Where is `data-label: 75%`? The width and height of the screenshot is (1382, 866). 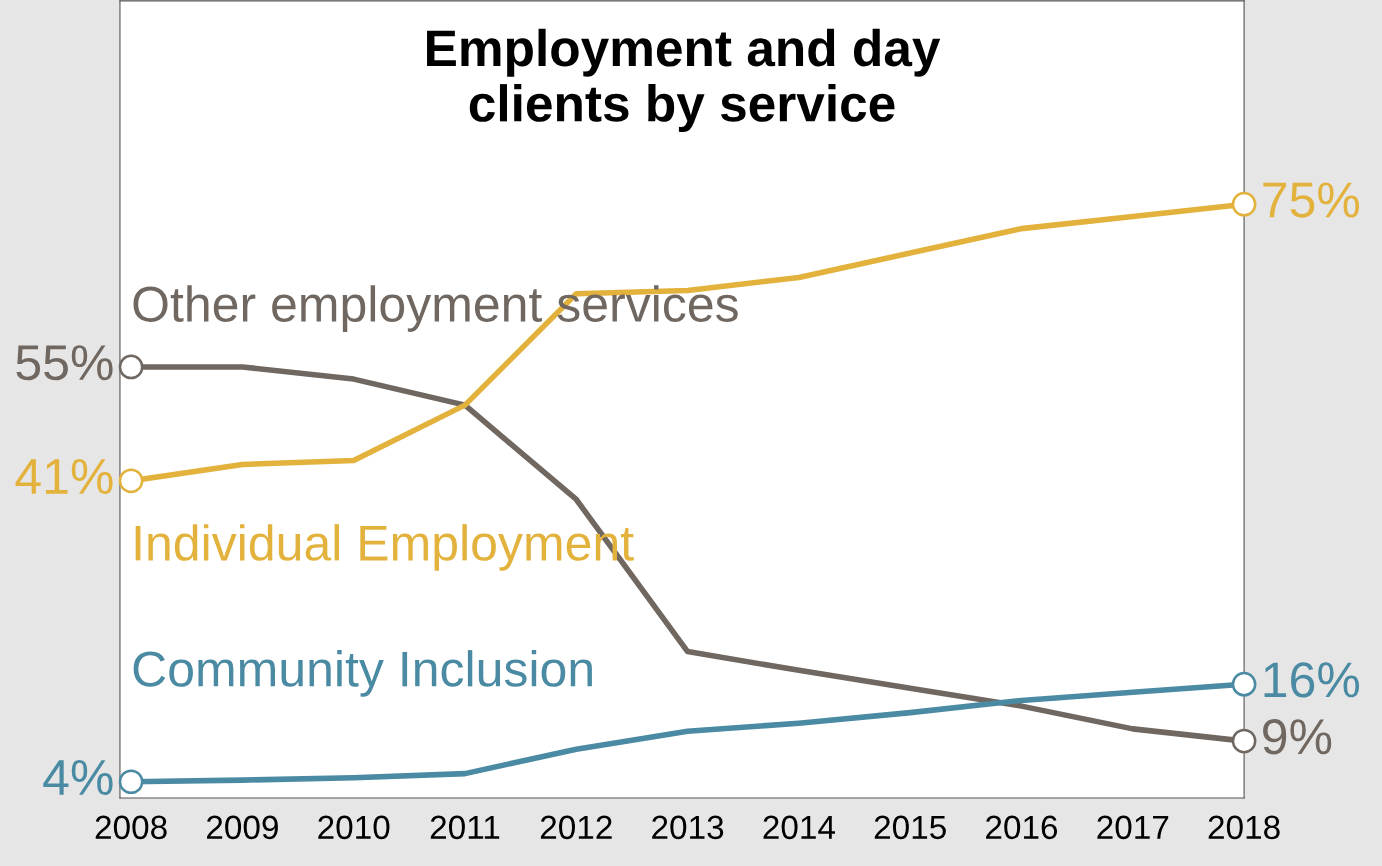 data-label: 75% is located at coordinates (1311, 200).